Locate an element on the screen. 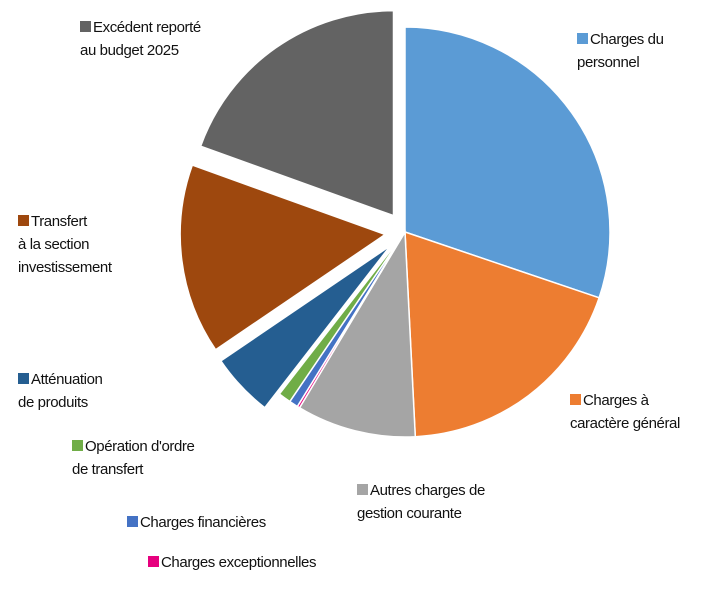  slice-label: Charges à caractère général is located at coordinates (625, 412).